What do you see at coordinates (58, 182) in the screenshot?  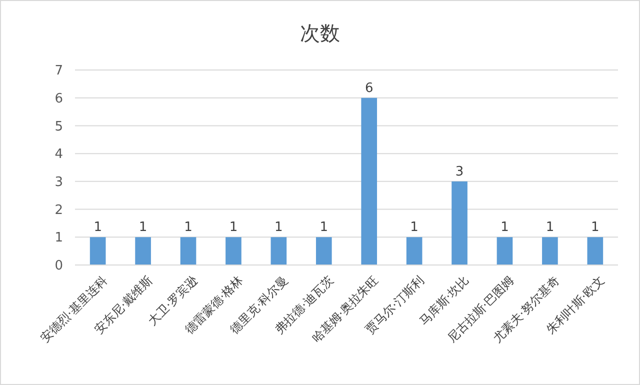 I see `y-tick-label: 3` at bounding box center [58, 182].